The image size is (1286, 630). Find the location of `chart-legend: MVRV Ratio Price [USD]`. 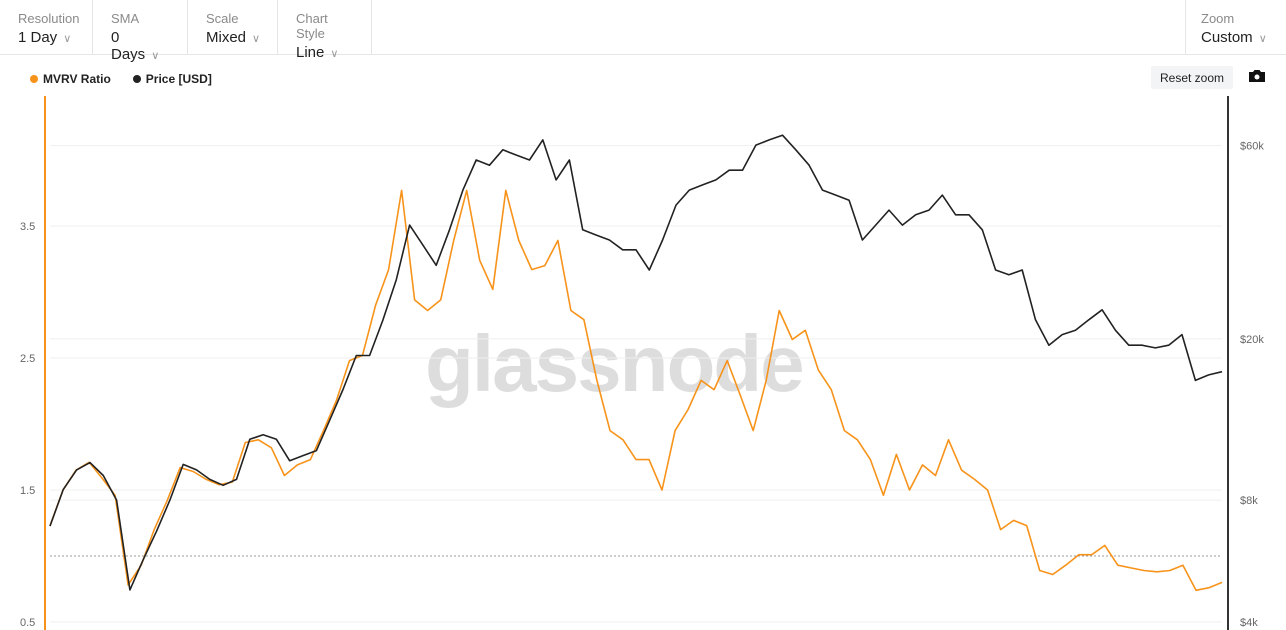

chart-legend: MVRV Ratio Price [USD] is located at coordinates (121, 79).